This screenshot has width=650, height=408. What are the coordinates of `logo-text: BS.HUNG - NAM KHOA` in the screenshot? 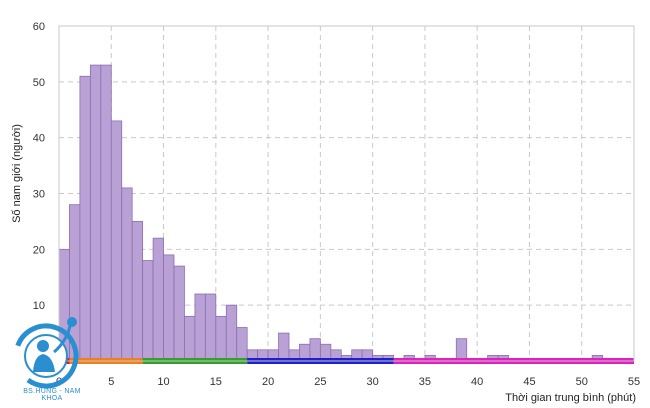 It's located at (52, 395).